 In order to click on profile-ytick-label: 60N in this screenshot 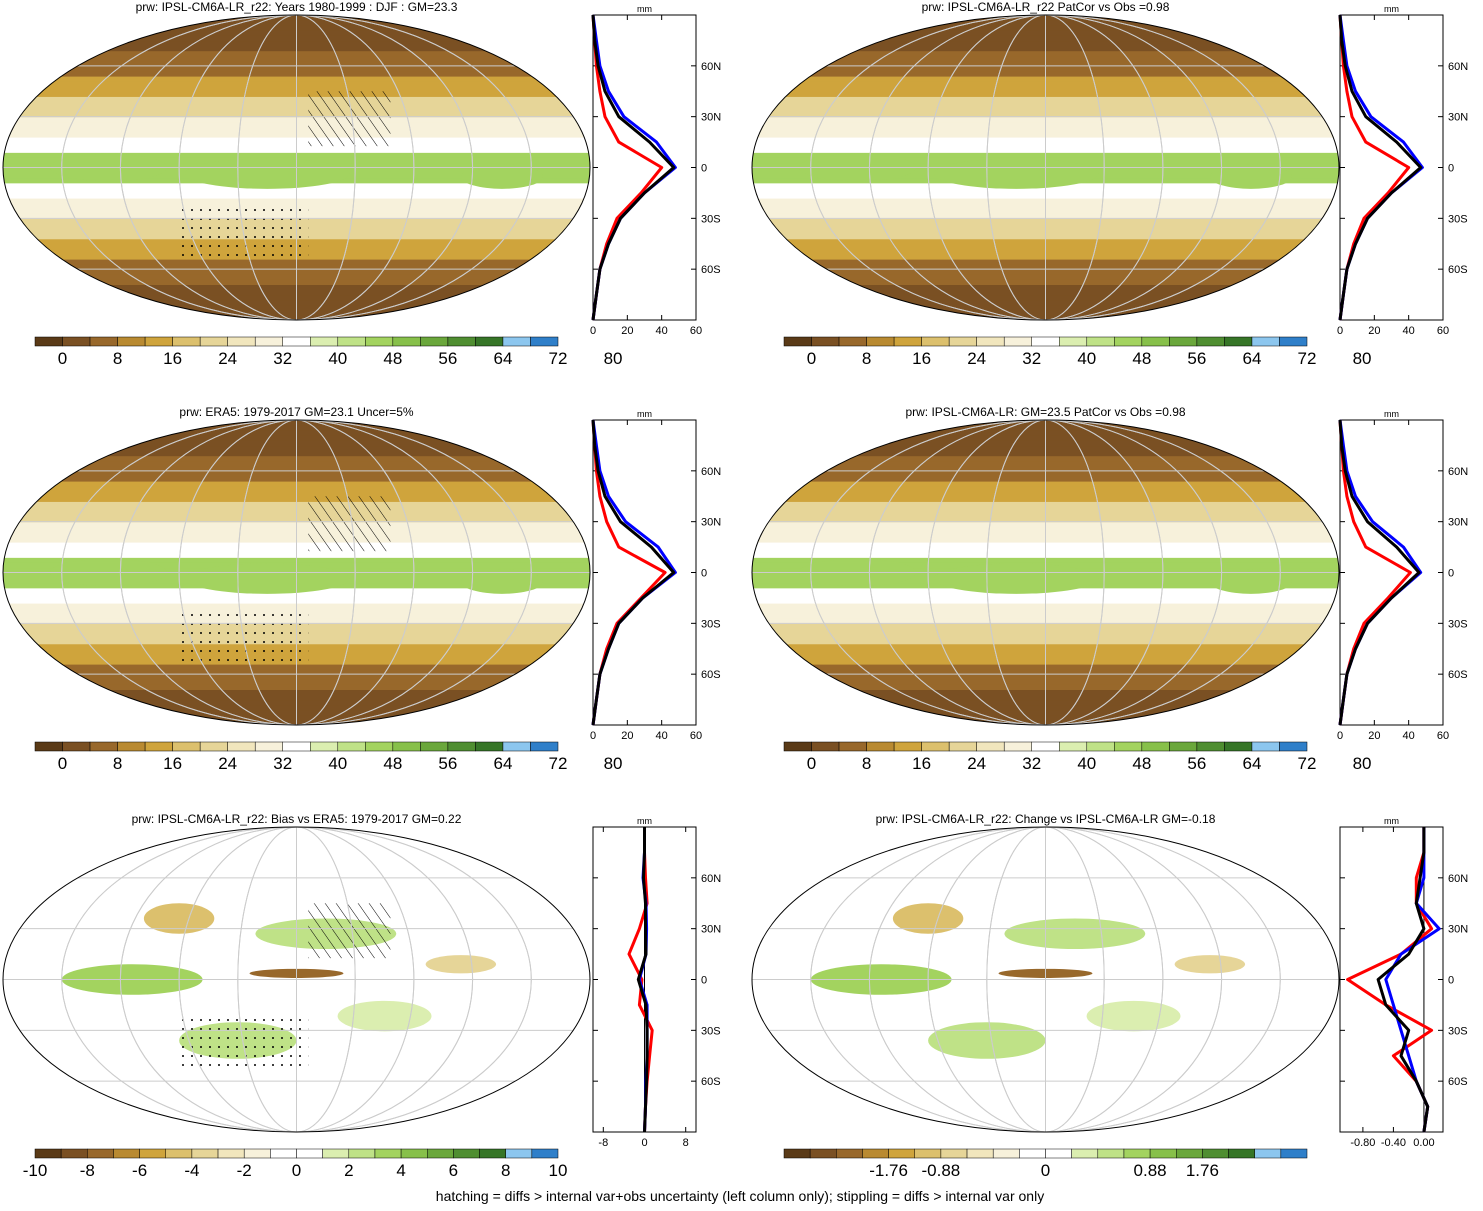, I will do `click(1458, 879)`.